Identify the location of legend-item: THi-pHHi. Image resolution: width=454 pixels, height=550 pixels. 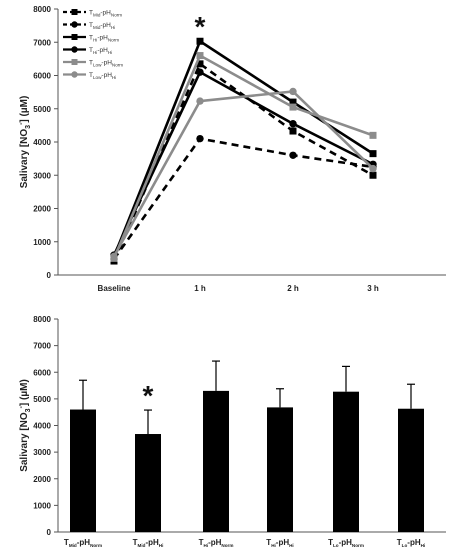
(87, 50).